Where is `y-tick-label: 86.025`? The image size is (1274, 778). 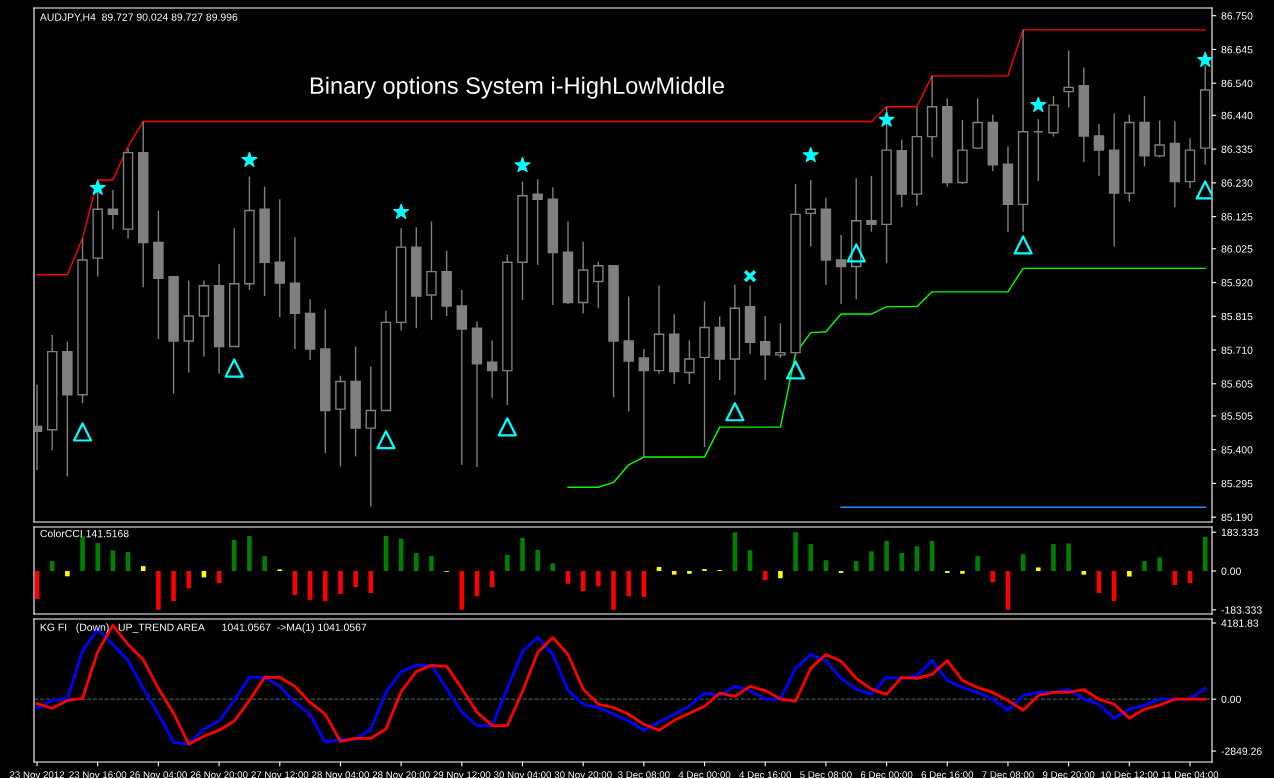 y-tick-label: 86.025 is located at coordinates (1237, 249).